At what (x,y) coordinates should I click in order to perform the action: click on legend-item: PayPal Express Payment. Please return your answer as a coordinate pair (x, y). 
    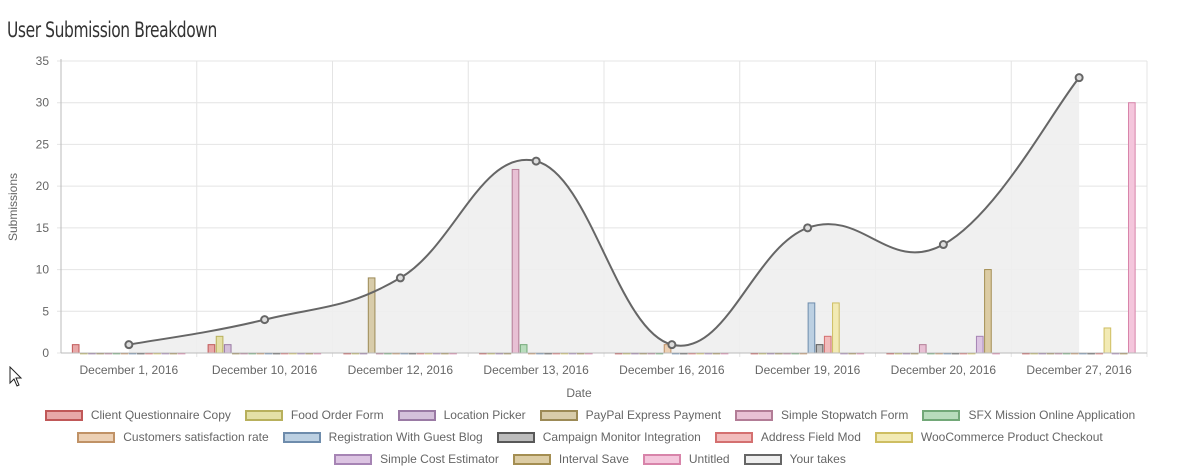
    Looking at the image, I should click on (630, 415).